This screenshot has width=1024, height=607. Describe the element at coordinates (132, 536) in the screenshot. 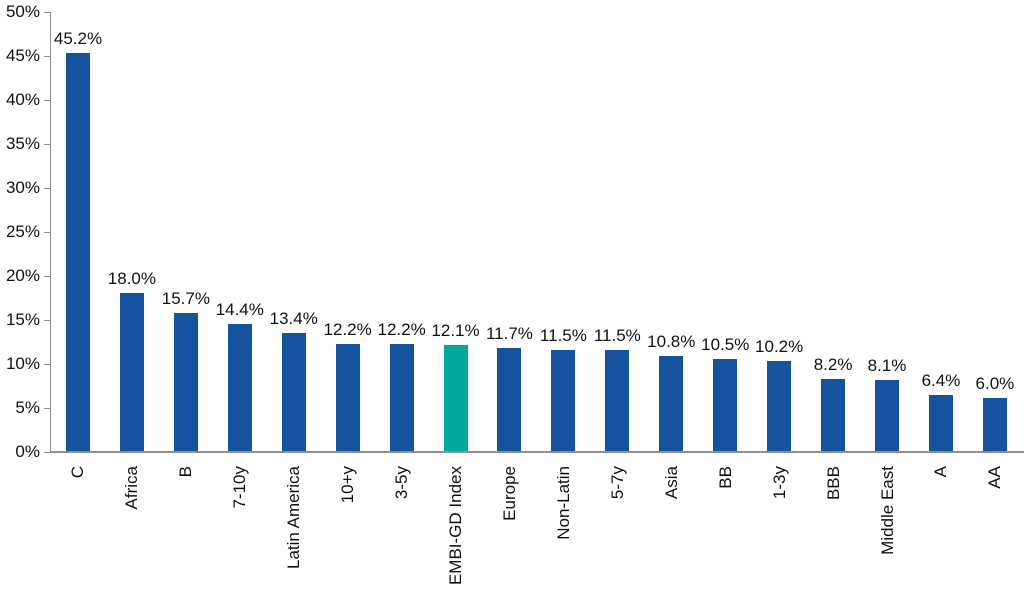

I see `x-label-cell: Africa` at that location.